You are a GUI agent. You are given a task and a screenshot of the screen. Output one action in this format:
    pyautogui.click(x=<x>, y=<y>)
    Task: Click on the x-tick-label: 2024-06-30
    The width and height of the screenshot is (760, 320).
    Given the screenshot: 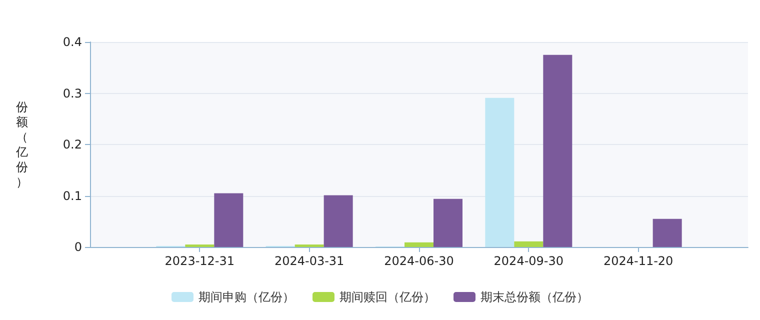 What is the action you would take?
    pyautogui.click(x=419, y=261)
    